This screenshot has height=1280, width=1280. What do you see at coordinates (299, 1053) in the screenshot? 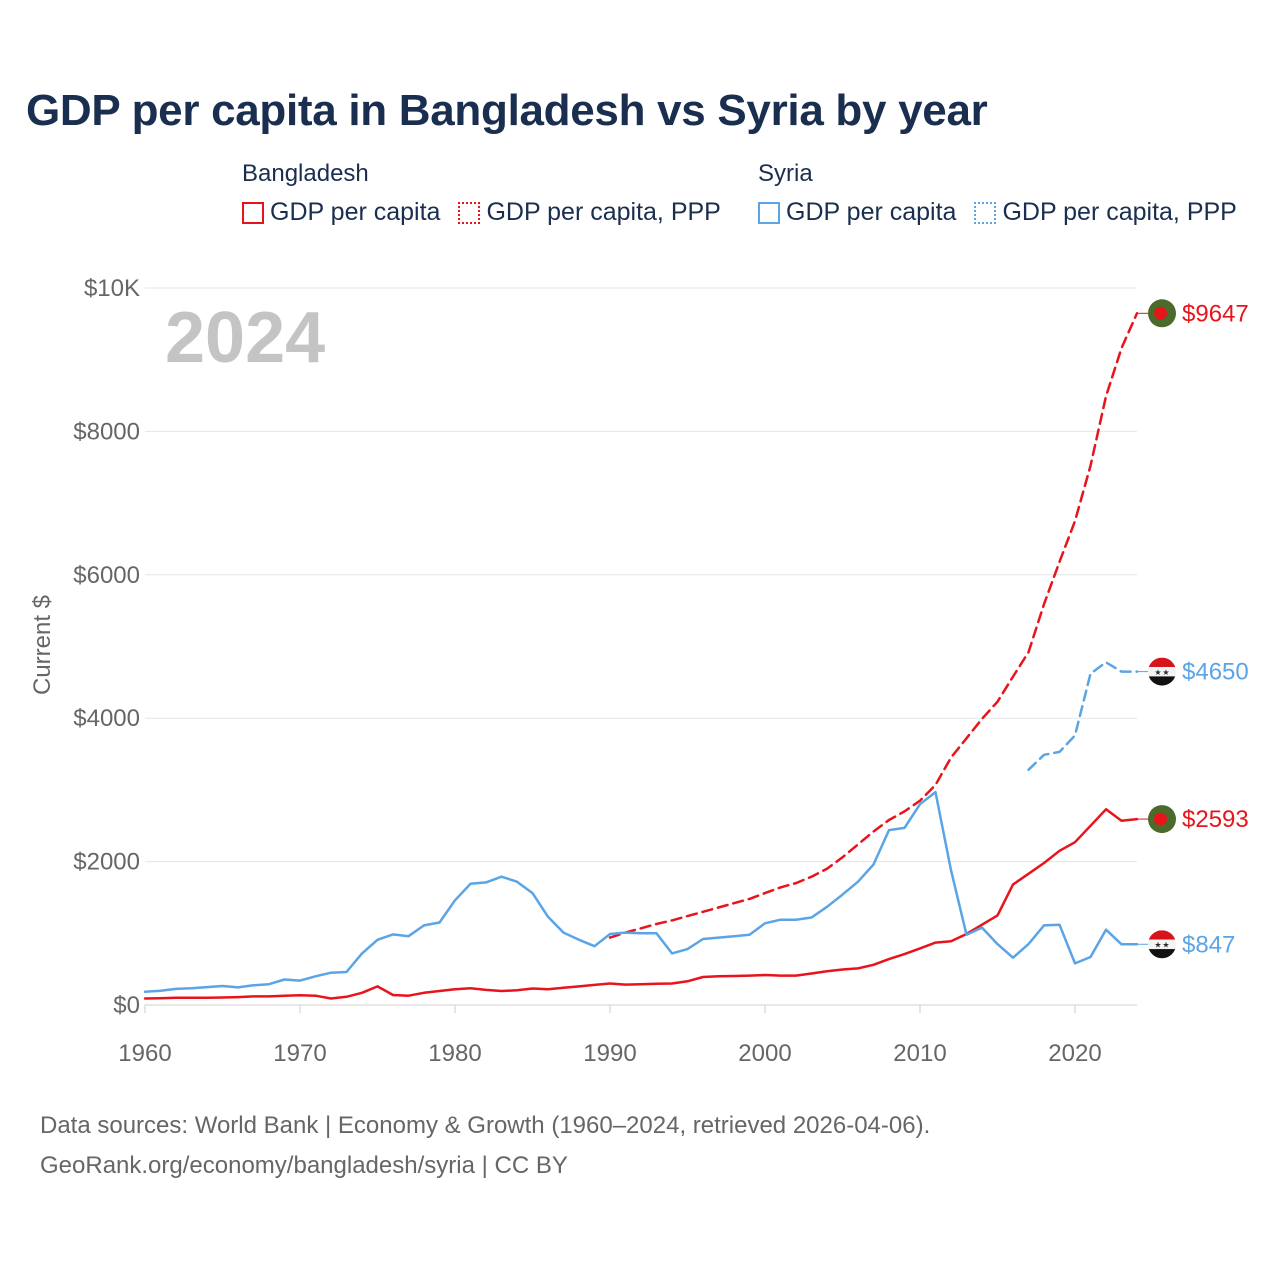
I see `x-tick-label: 1970` at bounding box center [299, 1053].